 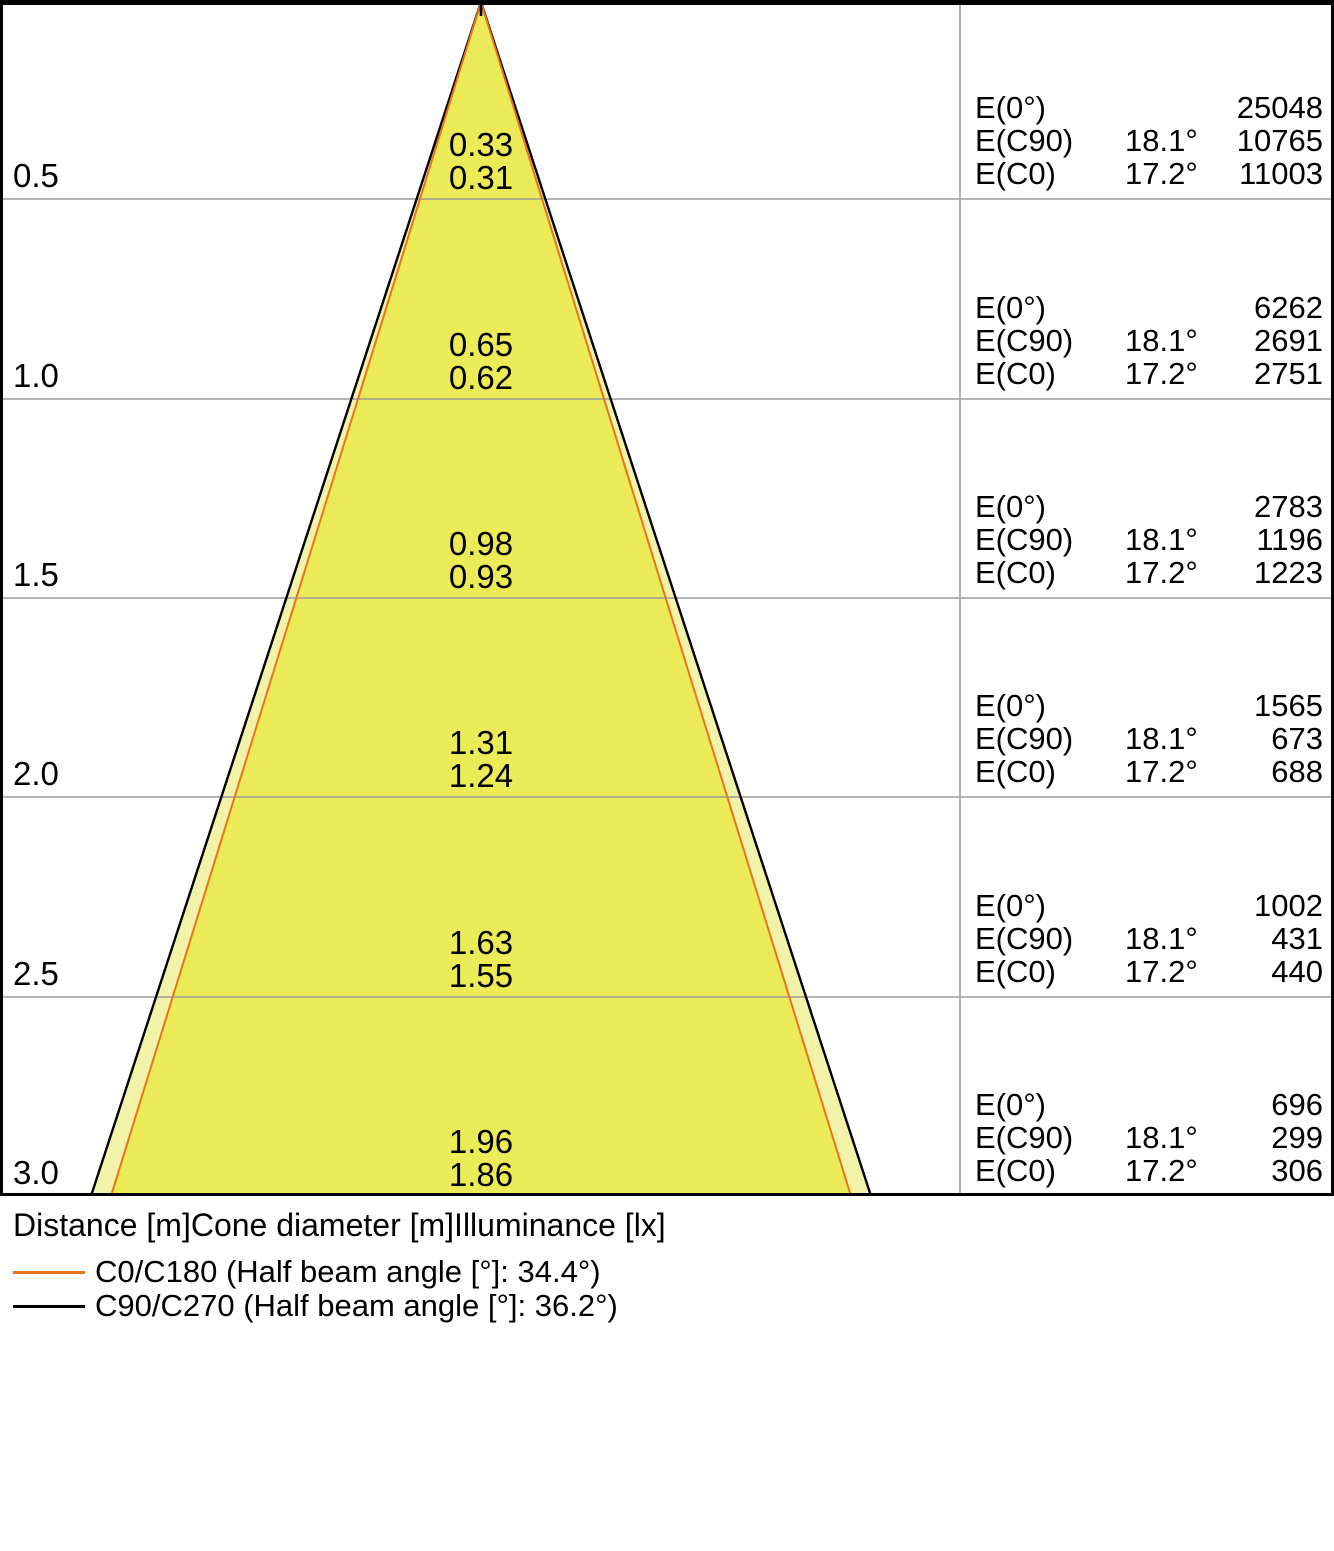 I want to click on distance-label-1-0: 1.0, so click(x=36, y=375).